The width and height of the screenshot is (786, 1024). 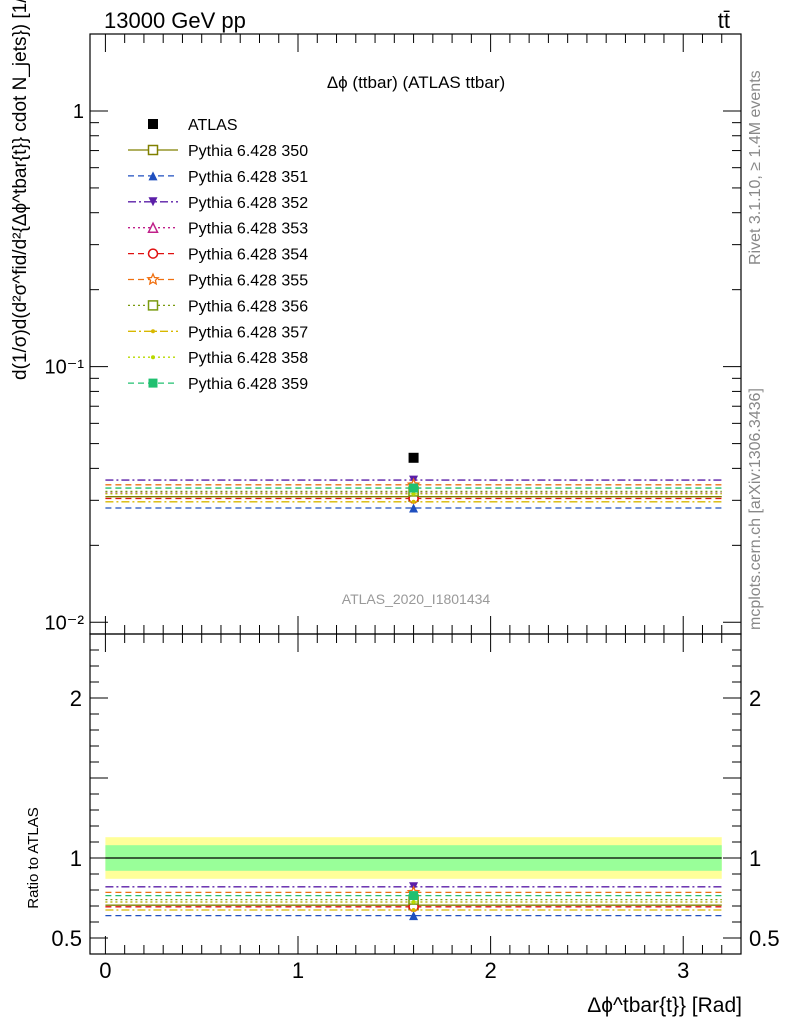 What do you see at coordinates (413, 457) in the screenshot?
I see `atlas-data-point` at bounding box center [413, 457].